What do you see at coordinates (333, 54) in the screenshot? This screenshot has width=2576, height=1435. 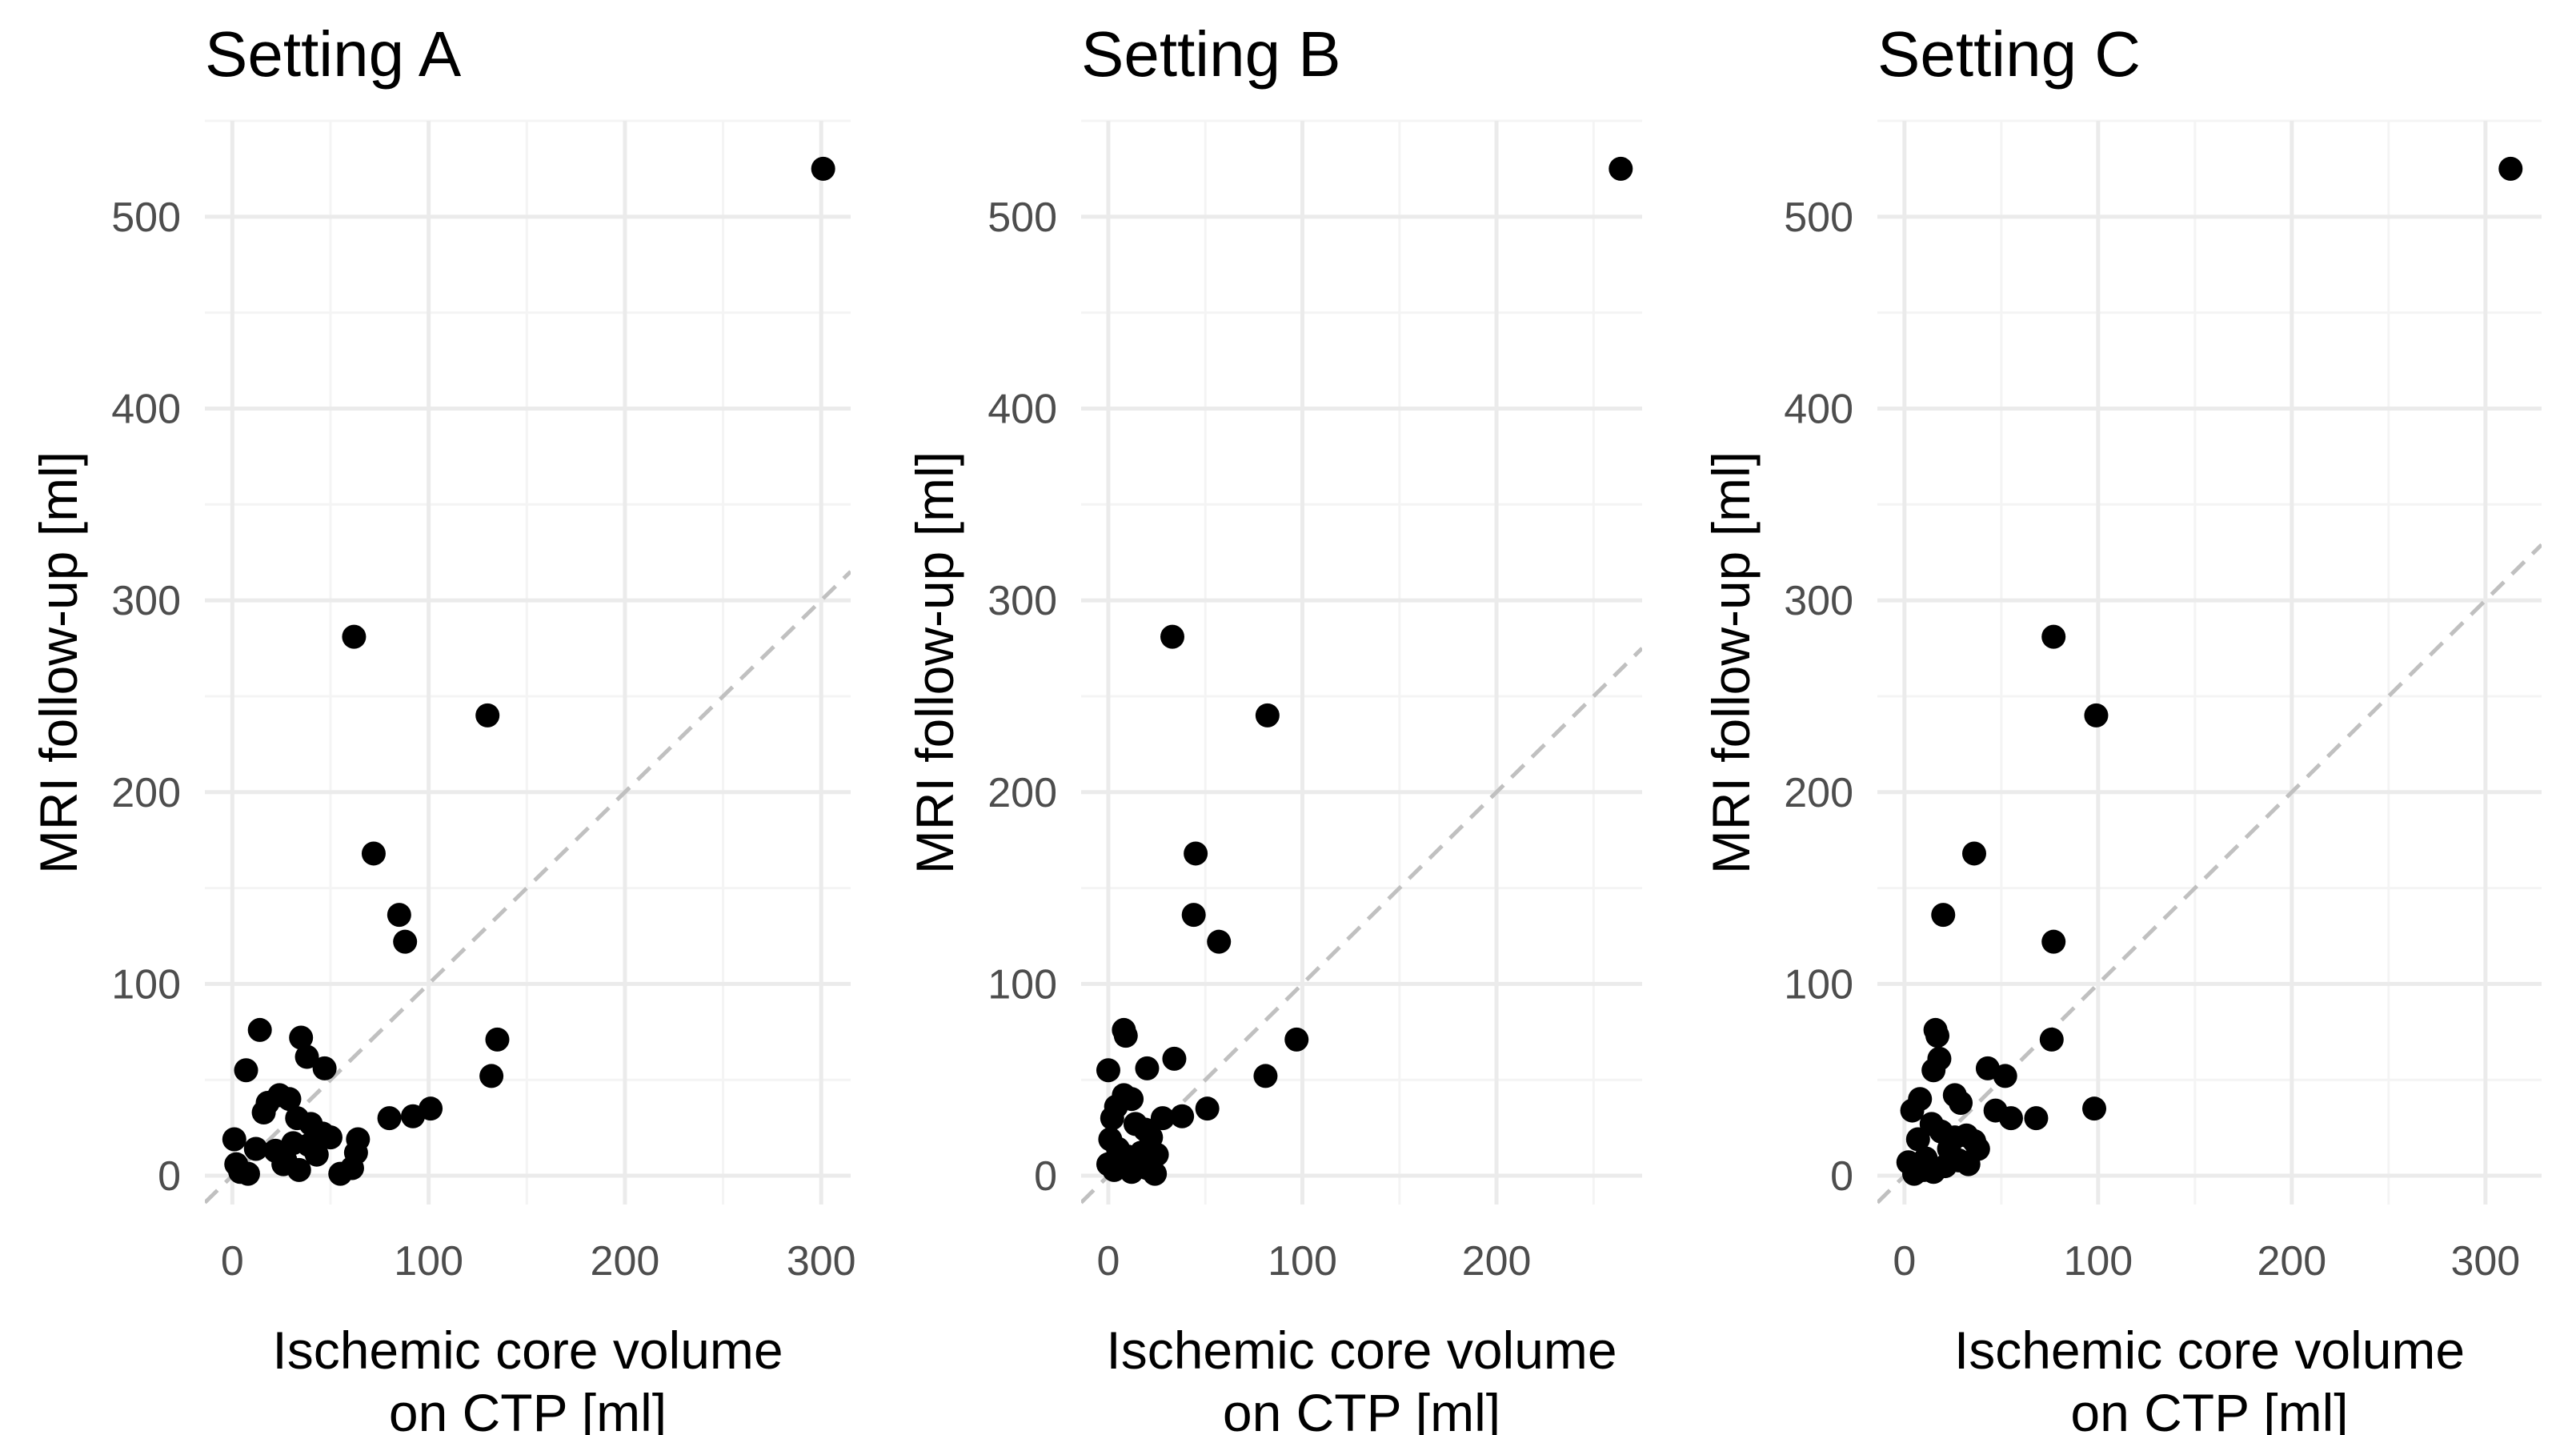 I see `panel-title: Setting A` at bounding box center [333, 54].